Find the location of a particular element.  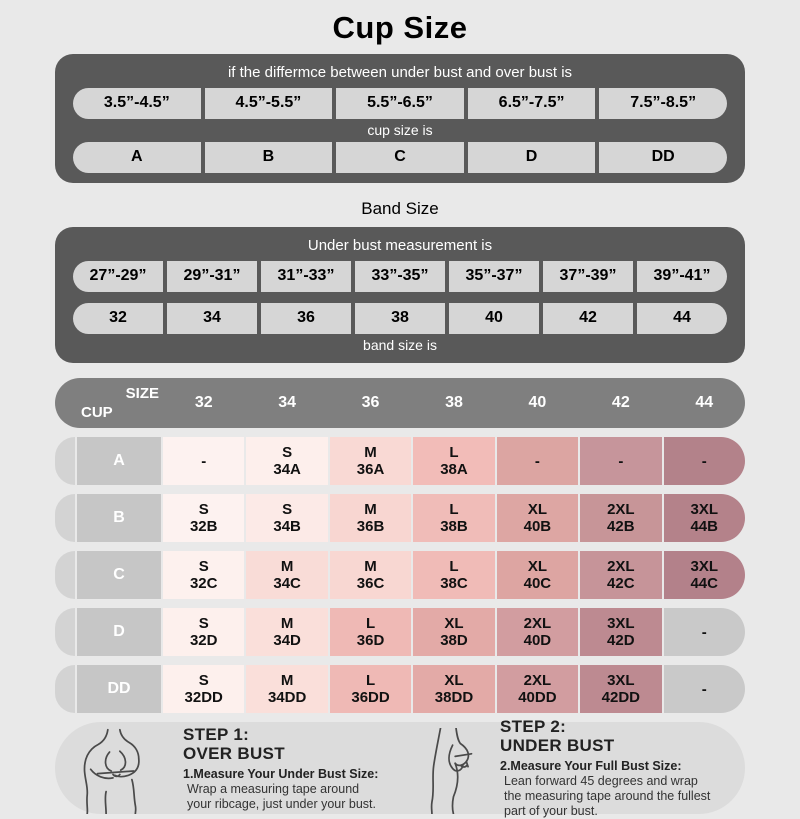

size-code: 32D is located at coordinates (203, 640).